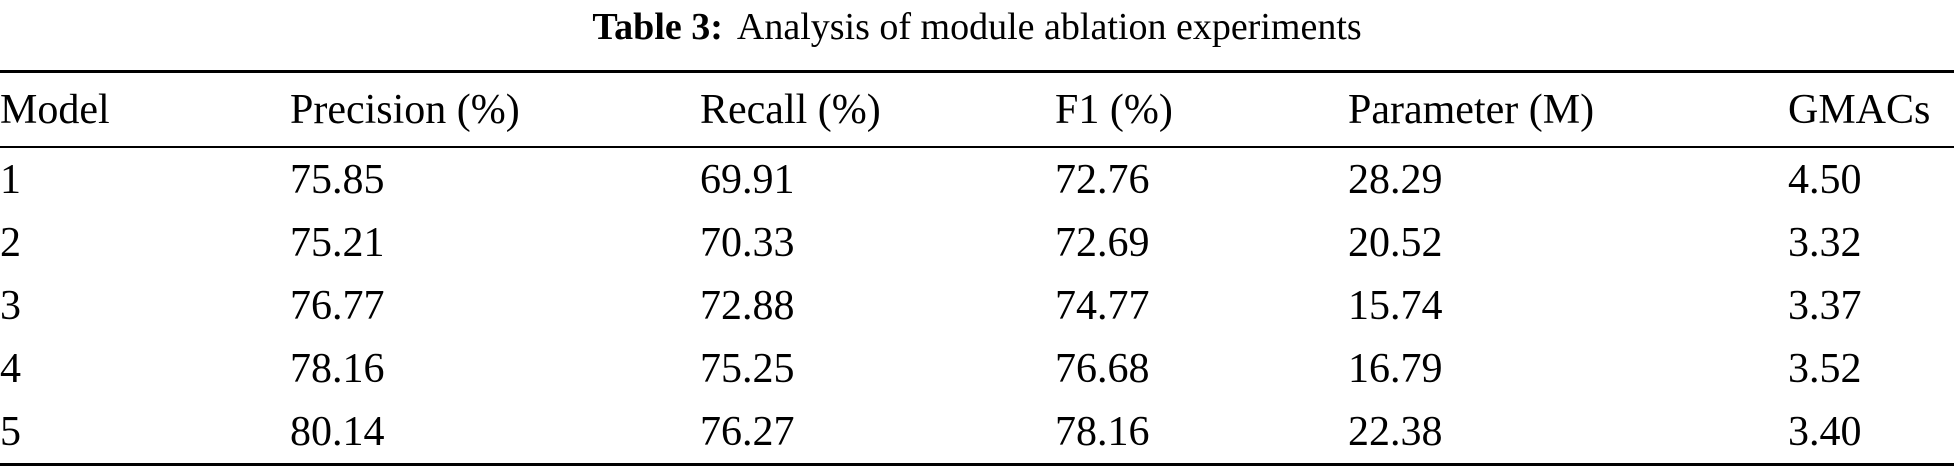 Image resolution: width=1954 pixels, height=475 pixels. I want to click on cell-recall: 69.91, so click(747, 179).